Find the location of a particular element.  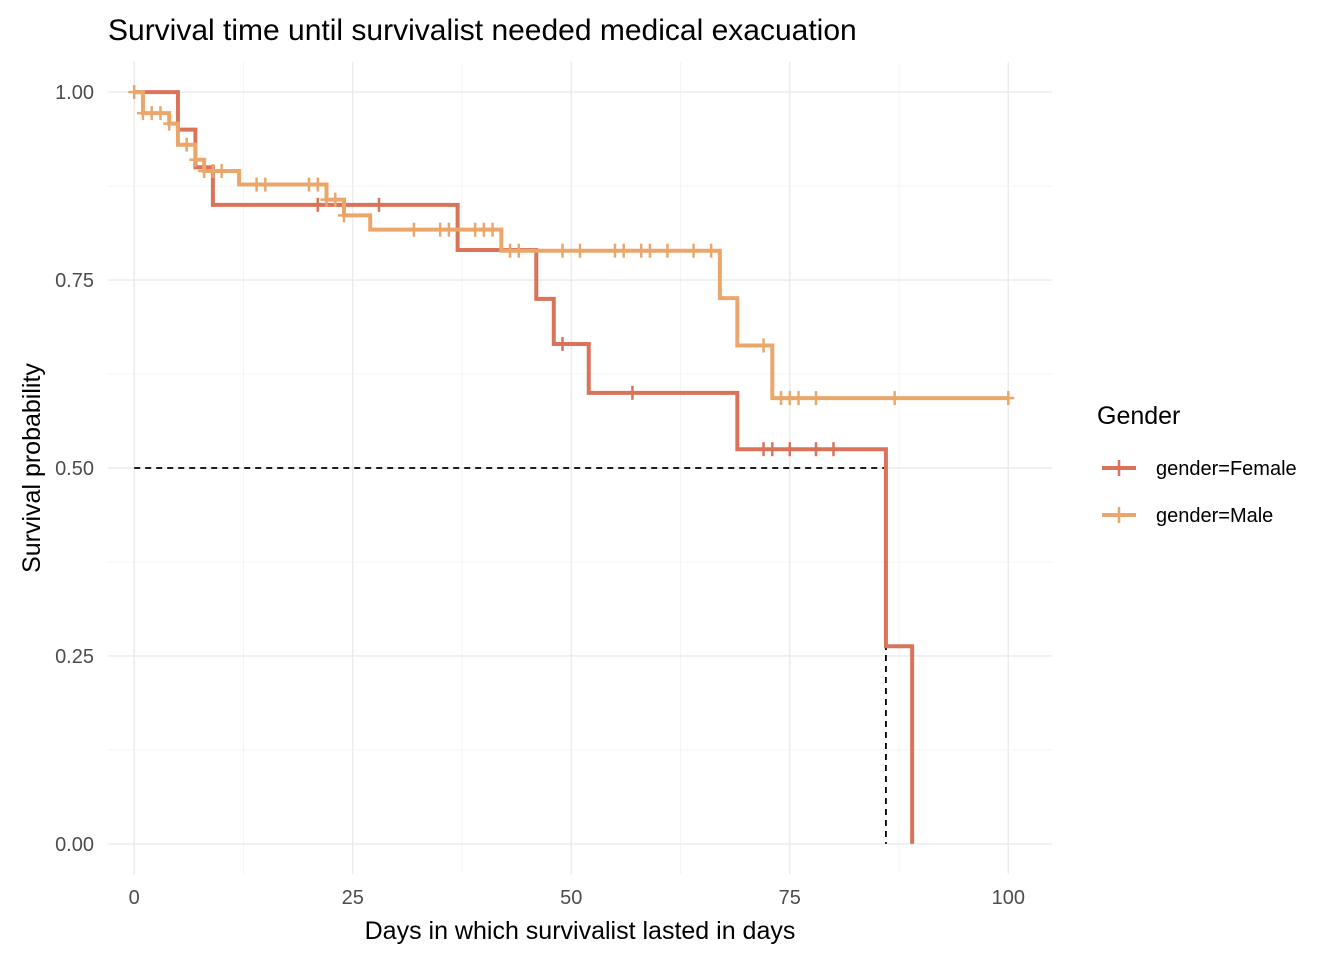

x-tick-label: 100 is located at coordinates (1008, 898).